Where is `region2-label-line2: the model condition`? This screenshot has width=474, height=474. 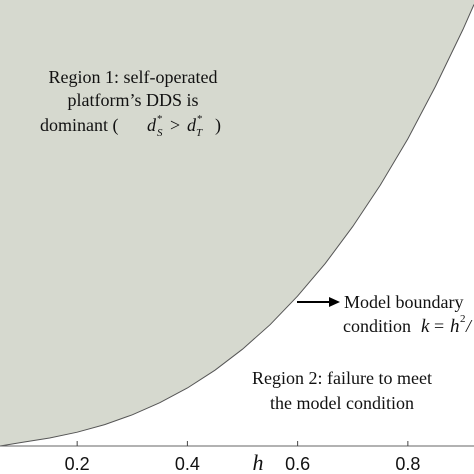 region2-label-line2: the model condition is located at coordinates (342, 403).